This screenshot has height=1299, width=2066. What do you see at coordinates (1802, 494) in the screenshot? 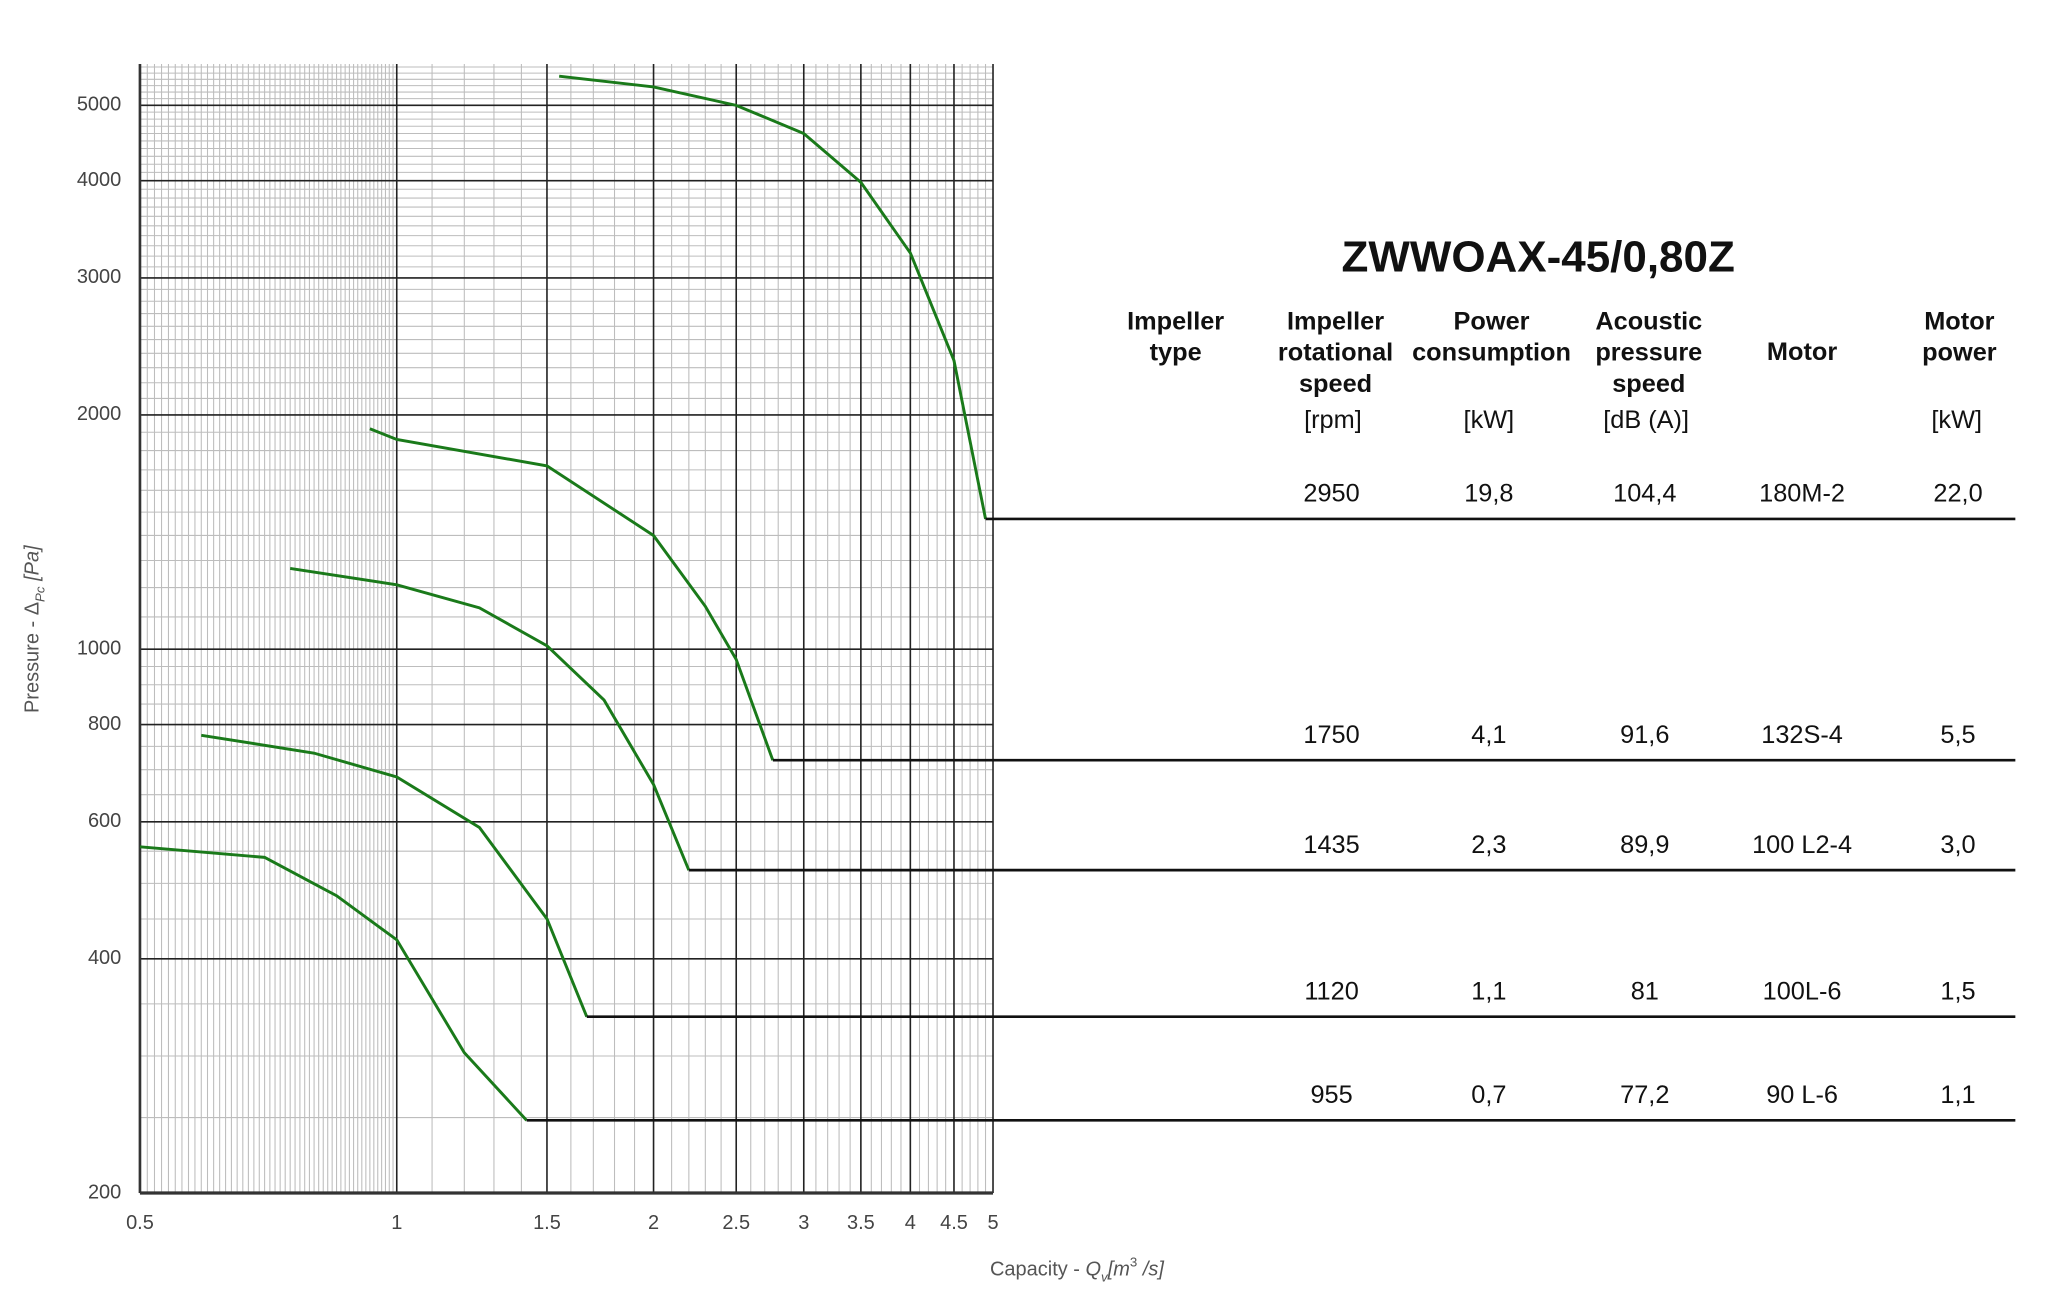
I see `table-cell: 180M-2` at bounding box center [1802, 494].